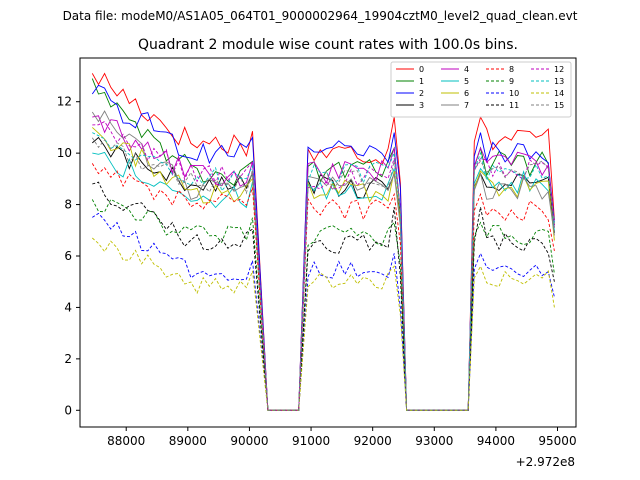  What do you see at coordinates (466, 105) in the screenshot?
I see `legend-label-7: 7` at bounding box center [466, 105].